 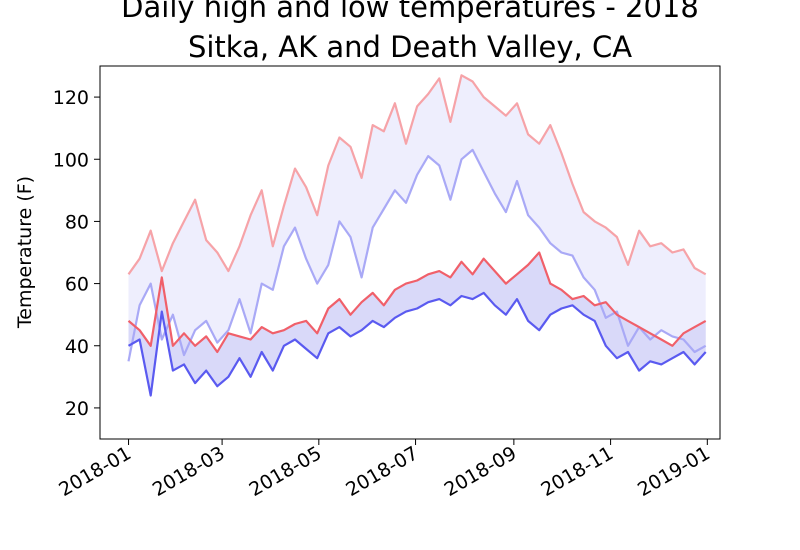 What do you see at coordinates (77, 222) in the screenshot?
I see `y-tick-label: 80` at bounding box center [77, 222].